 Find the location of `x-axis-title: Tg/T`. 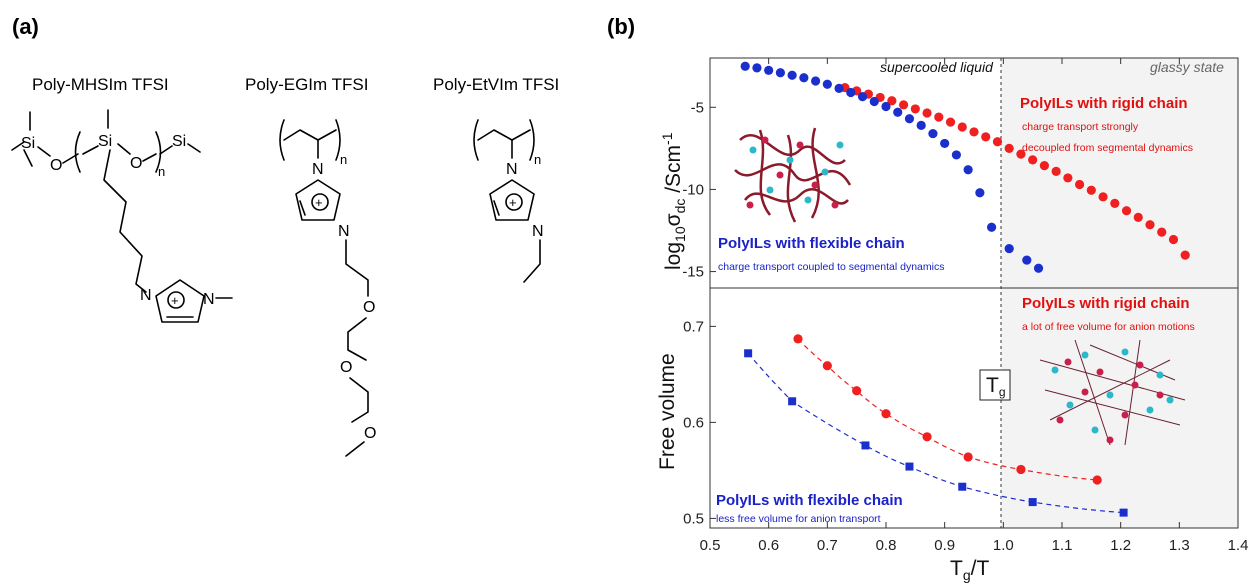

x-axis-title: Tg/T is located at coordinates (969, 570).